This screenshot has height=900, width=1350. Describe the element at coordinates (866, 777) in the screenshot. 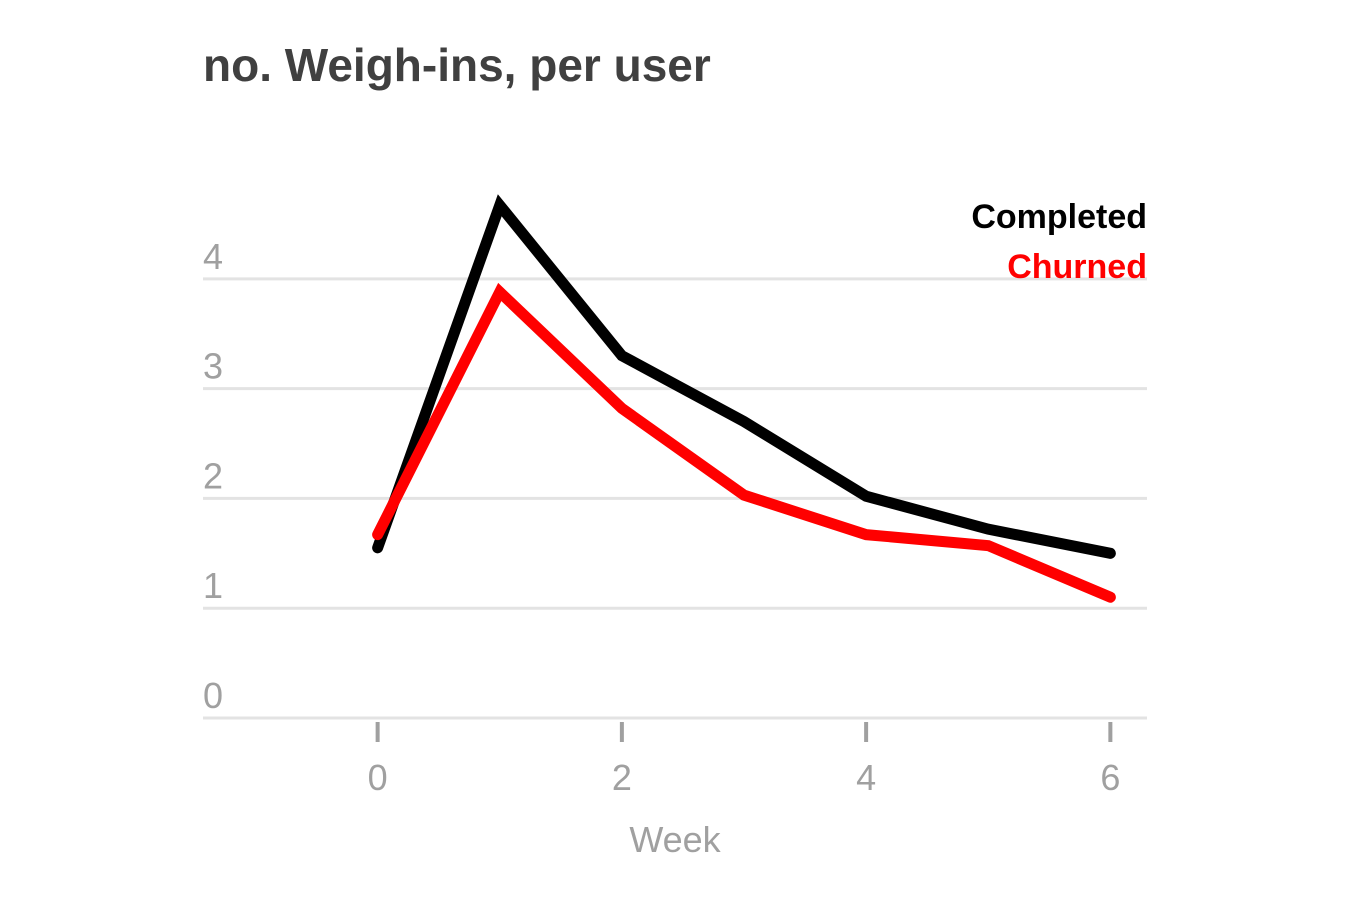

I see `x-tick-label: 4` at that location.